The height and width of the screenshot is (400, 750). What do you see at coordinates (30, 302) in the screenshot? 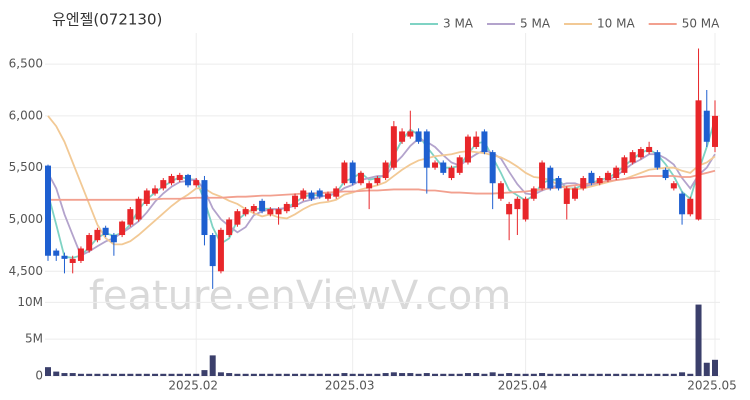
I see `volume-tick-label: 10M` at bounding box center [30, 302].